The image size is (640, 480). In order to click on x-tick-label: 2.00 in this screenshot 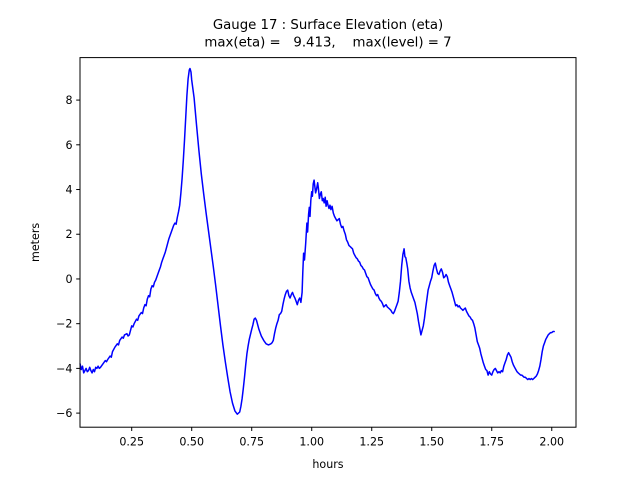, I will do `click(551, 442)`.